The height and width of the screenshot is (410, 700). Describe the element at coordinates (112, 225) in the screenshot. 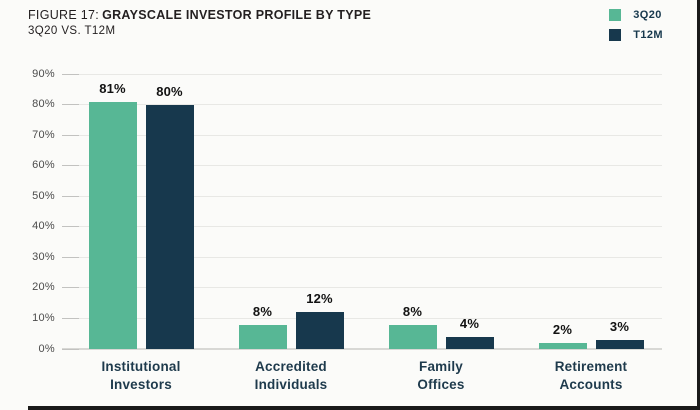

I see `bar-3q20-institutional-investors` at that location.